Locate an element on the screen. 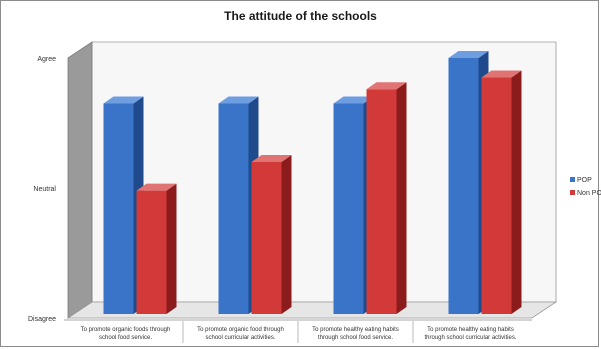  side-wall is located at coordinates (80, 180).